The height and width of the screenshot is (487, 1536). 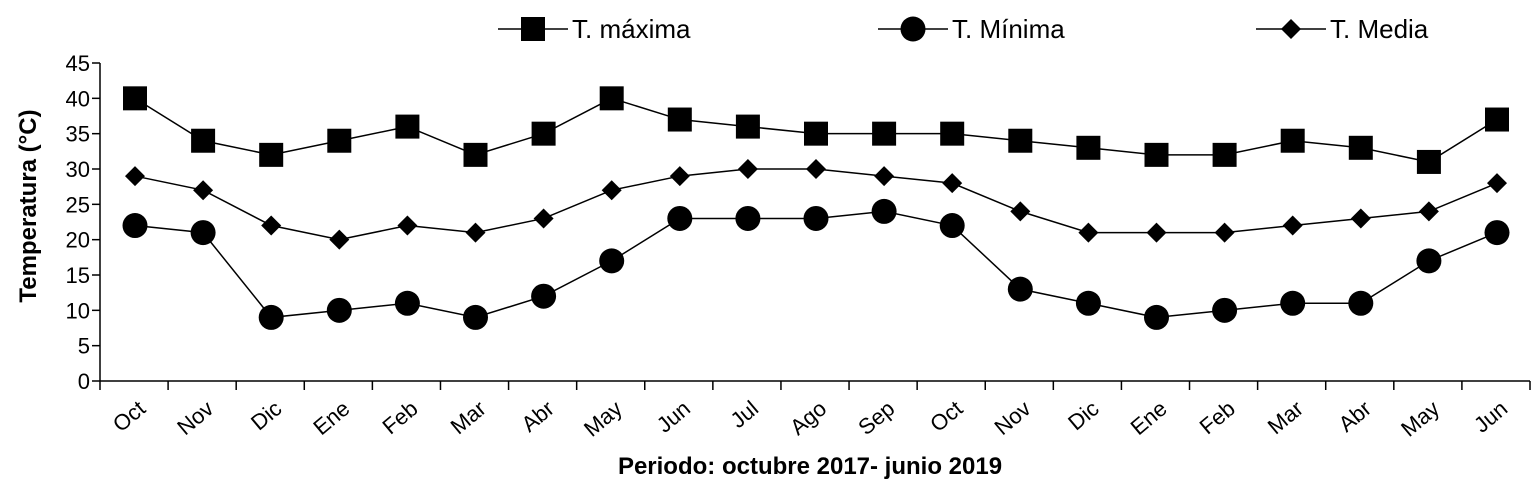 What do you see at coordinates (78, 204) in the screenshot?
I see `y-tick-label: 25` at bounding box center [78, 204].